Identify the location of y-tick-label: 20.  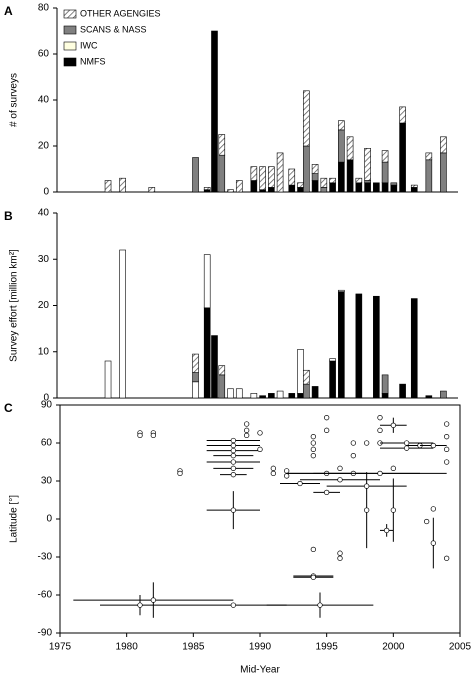
(44, 305).